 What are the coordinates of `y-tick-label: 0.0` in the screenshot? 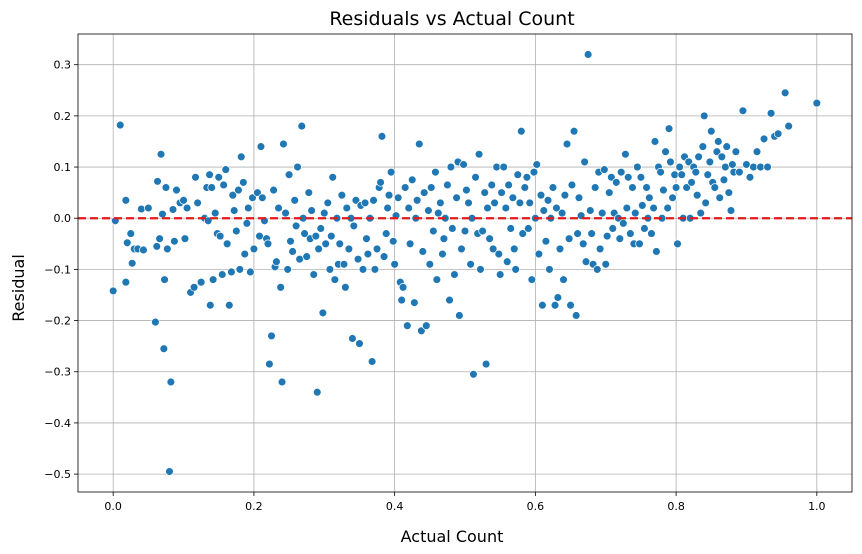 It's located at (63, 218).